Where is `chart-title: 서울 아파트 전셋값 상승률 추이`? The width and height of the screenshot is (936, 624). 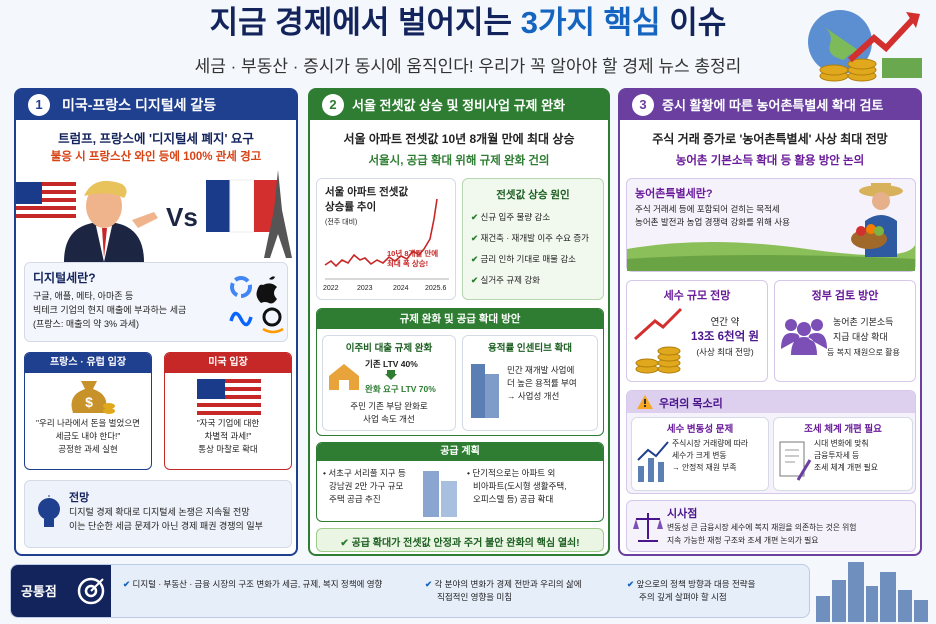
chart-title: 서울 아파트 전셋값 상승률 추이 is located at coordinates (366, 200).